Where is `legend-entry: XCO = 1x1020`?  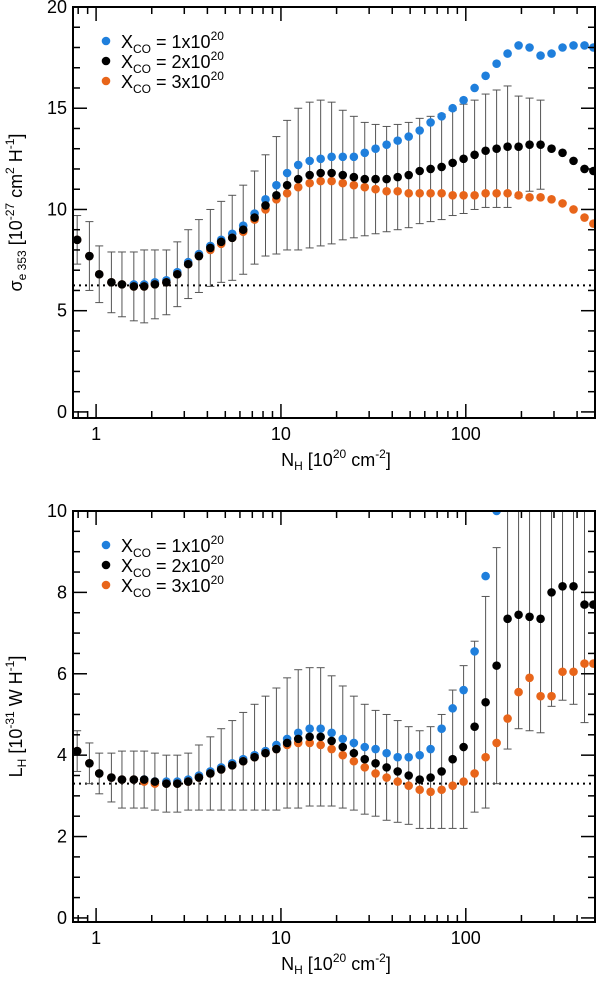
legend-entry: XCO = 1x1020 is located at coordinates (172, 546).